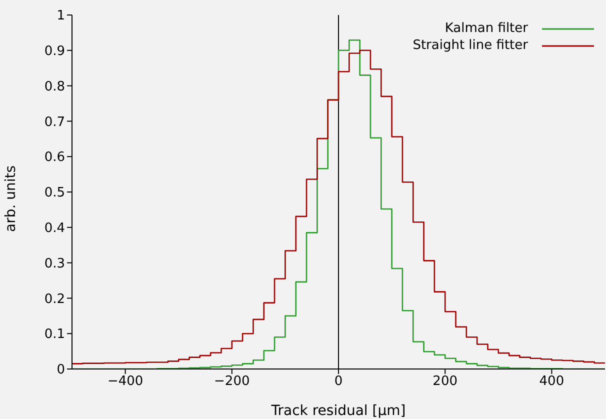  Describe the element at coordinates (54, 264) in the screenshot. I see `y-tick-label: 0.3` at that location.